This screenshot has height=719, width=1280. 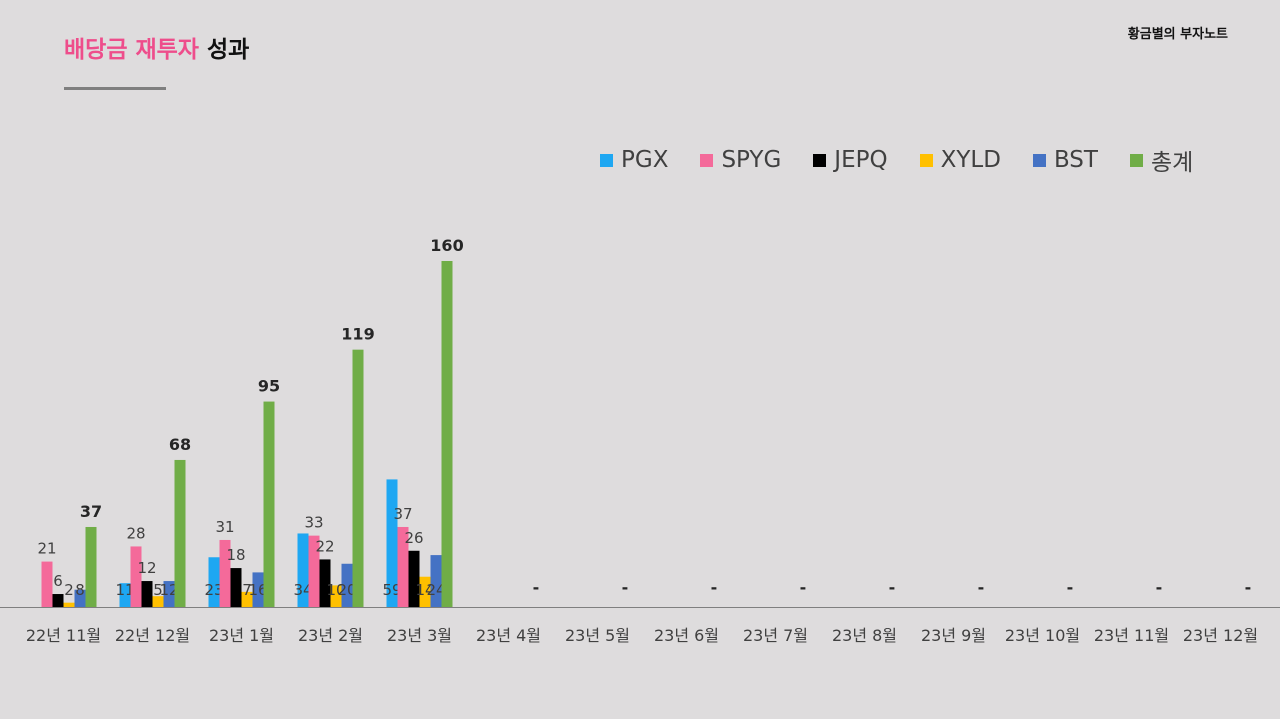 I want to click on data-label-총계-3: 119, so click(x=357, y=334).